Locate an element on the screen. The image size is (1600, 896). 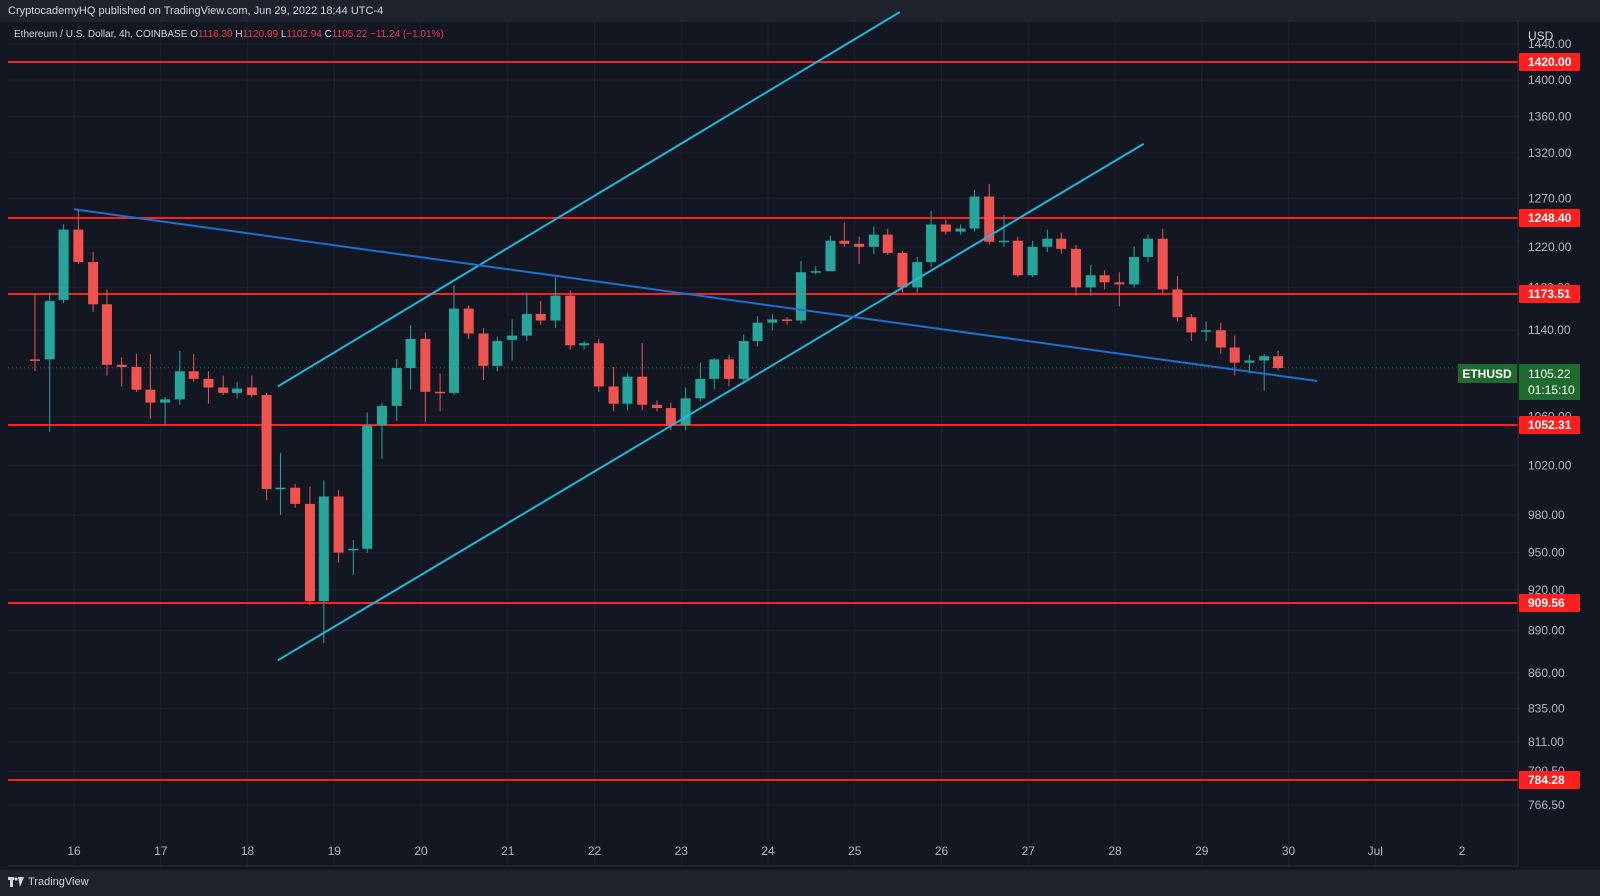
time-tick-label: 19 is located at coordinates (335, 851).